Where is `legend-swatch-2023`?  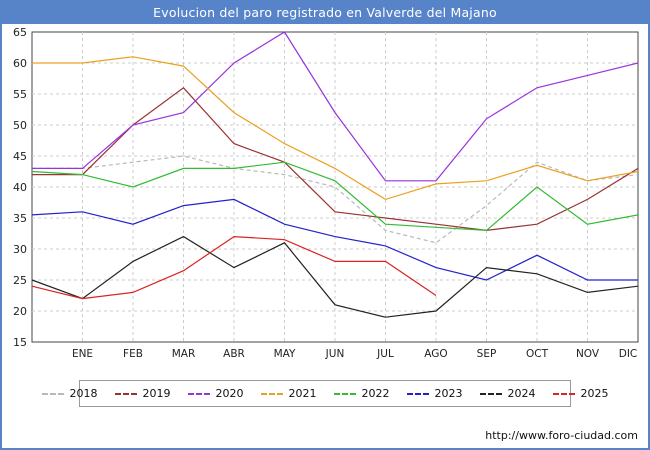
legend-swatch-2023 is located at coordinates (417, 393).